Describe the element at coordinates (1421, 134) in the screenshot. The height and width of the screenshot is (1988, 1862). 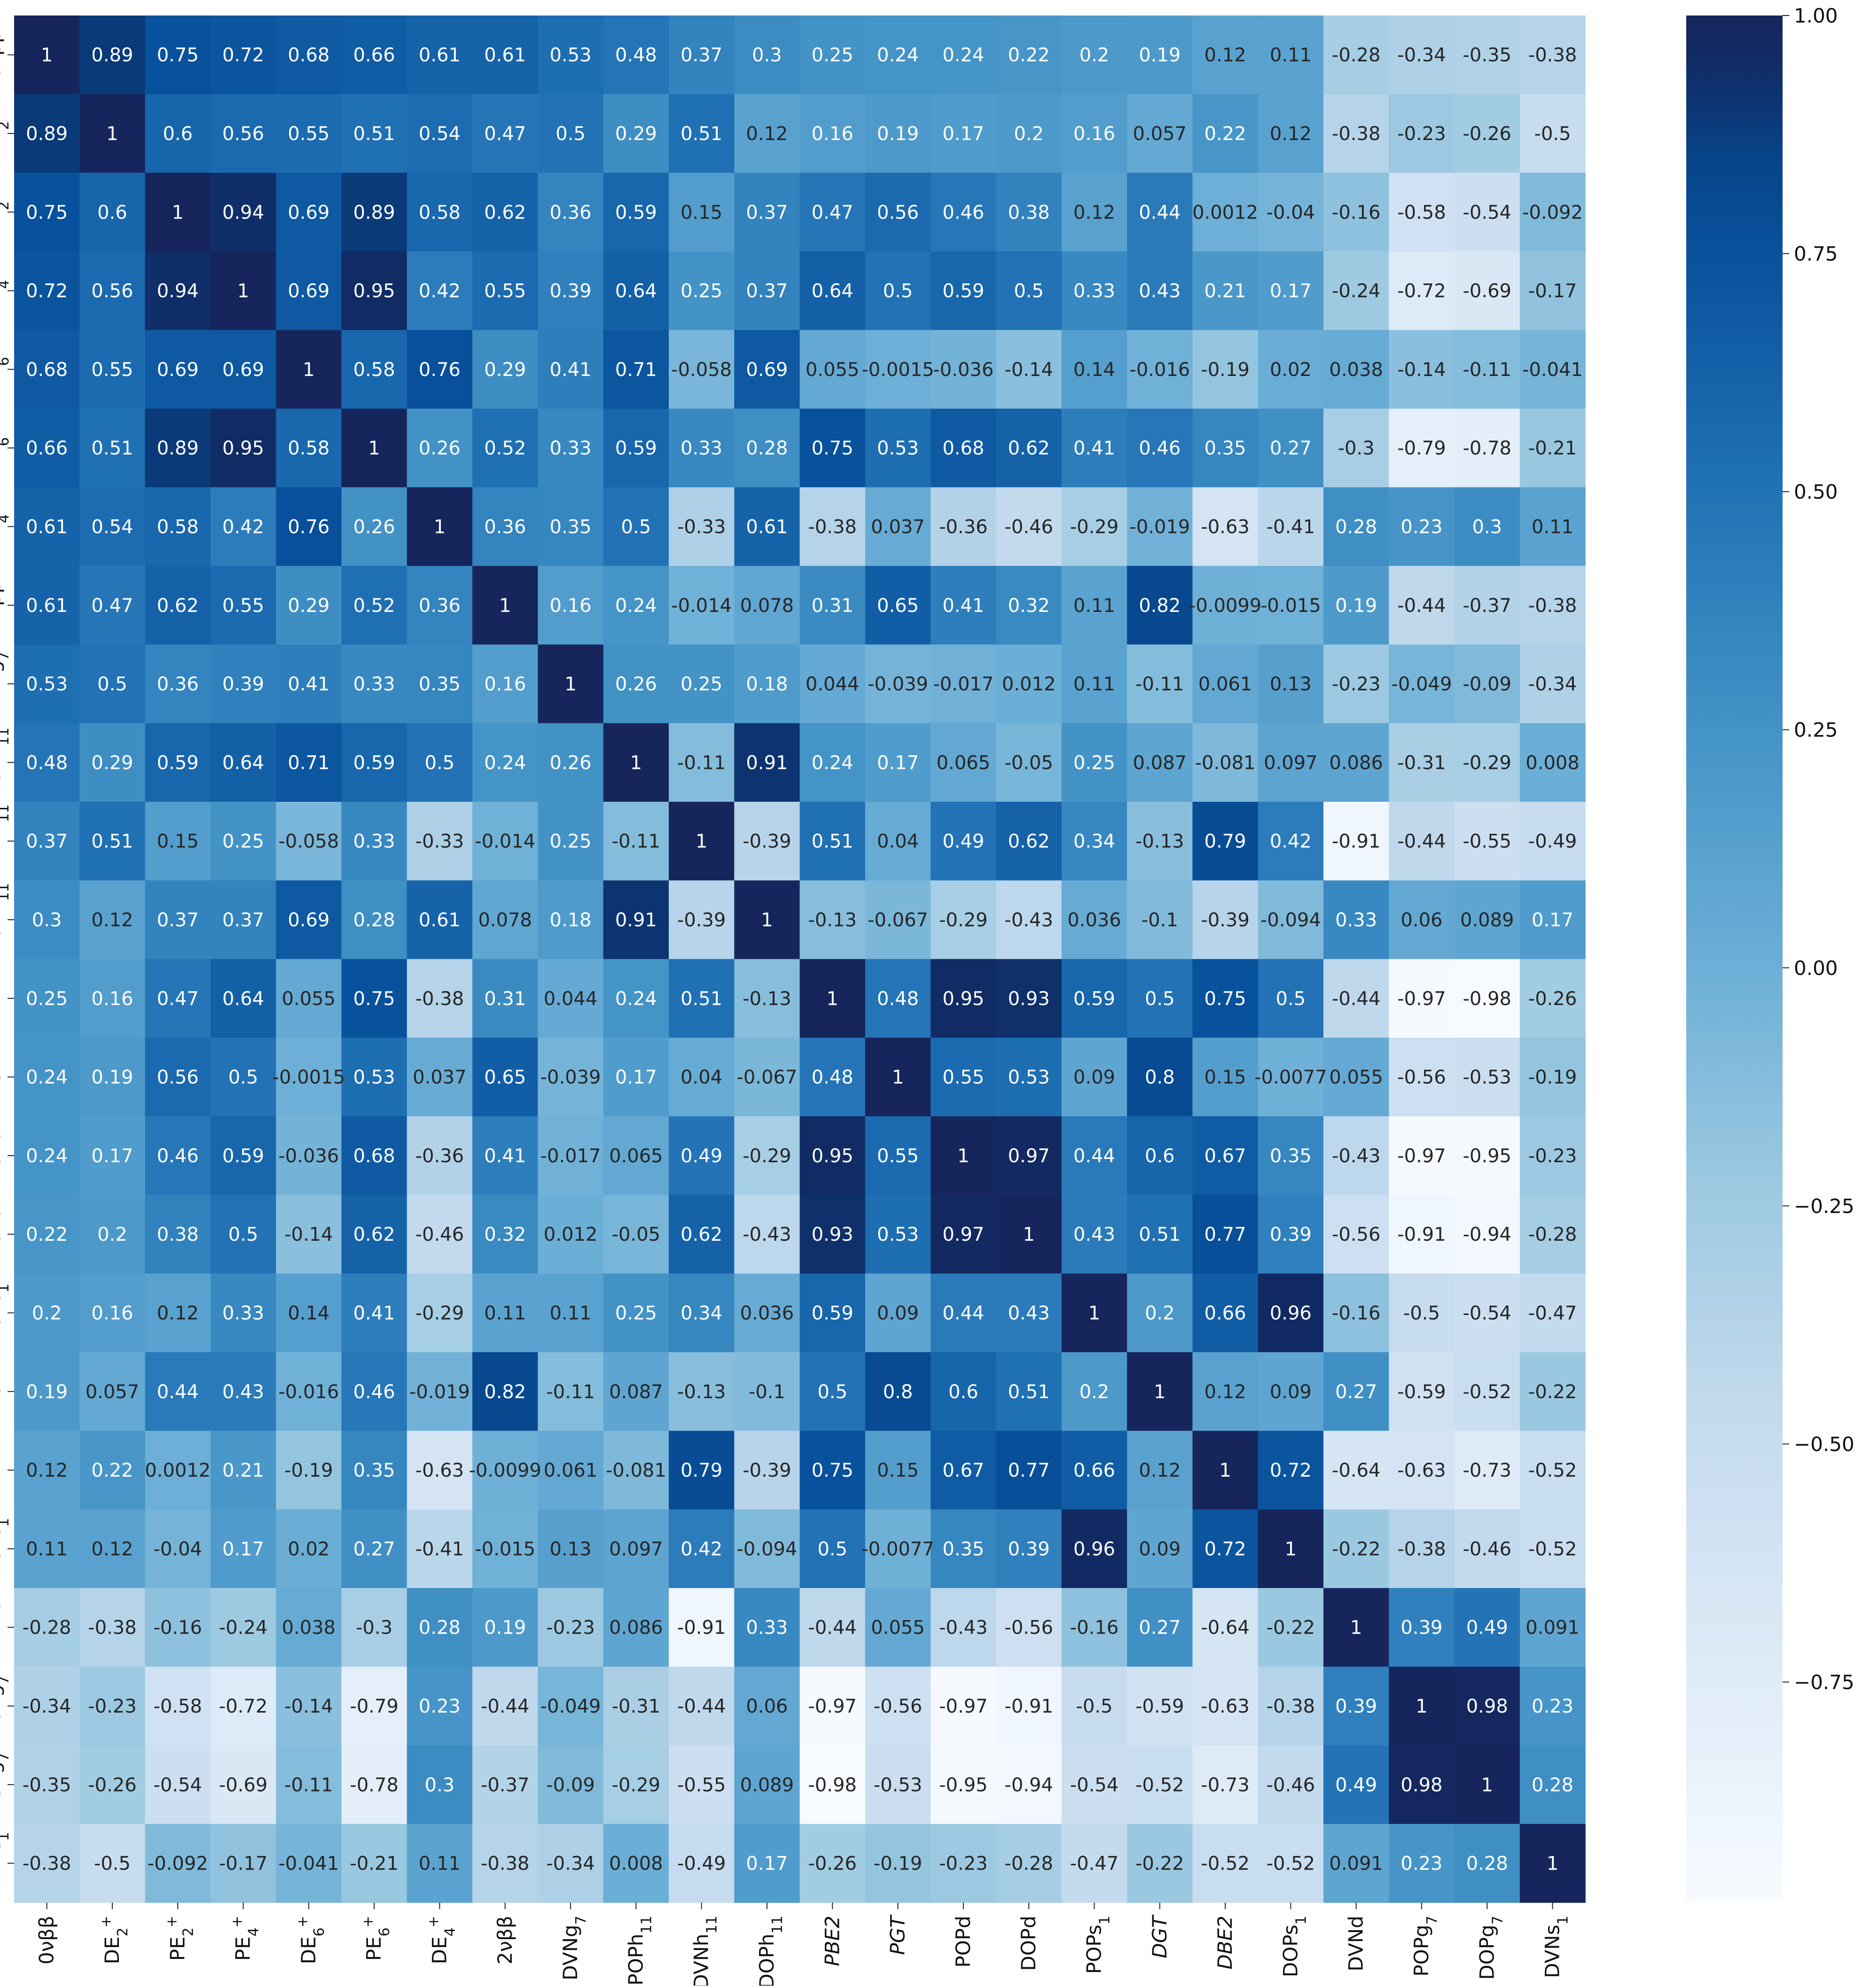
I see `cell-value-label: -0.23` at that location.